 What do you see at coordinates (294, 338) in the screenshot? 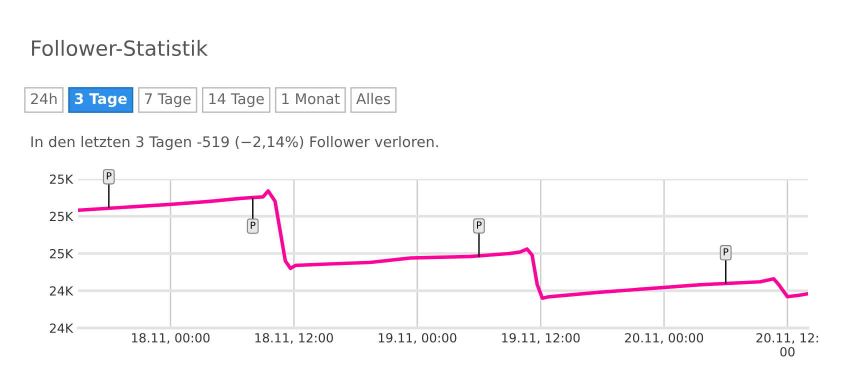
I see `x-tick-label: 18.11, 12:00` at bounding box center [294, 338].